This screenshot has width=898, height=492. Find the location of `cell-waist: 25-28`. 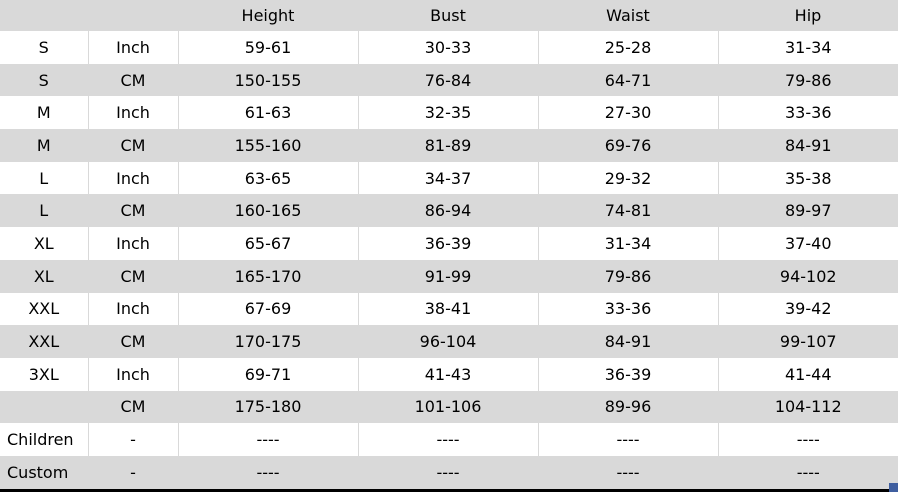

cell-waist: 25-28 is located at coordinates (627, 47).